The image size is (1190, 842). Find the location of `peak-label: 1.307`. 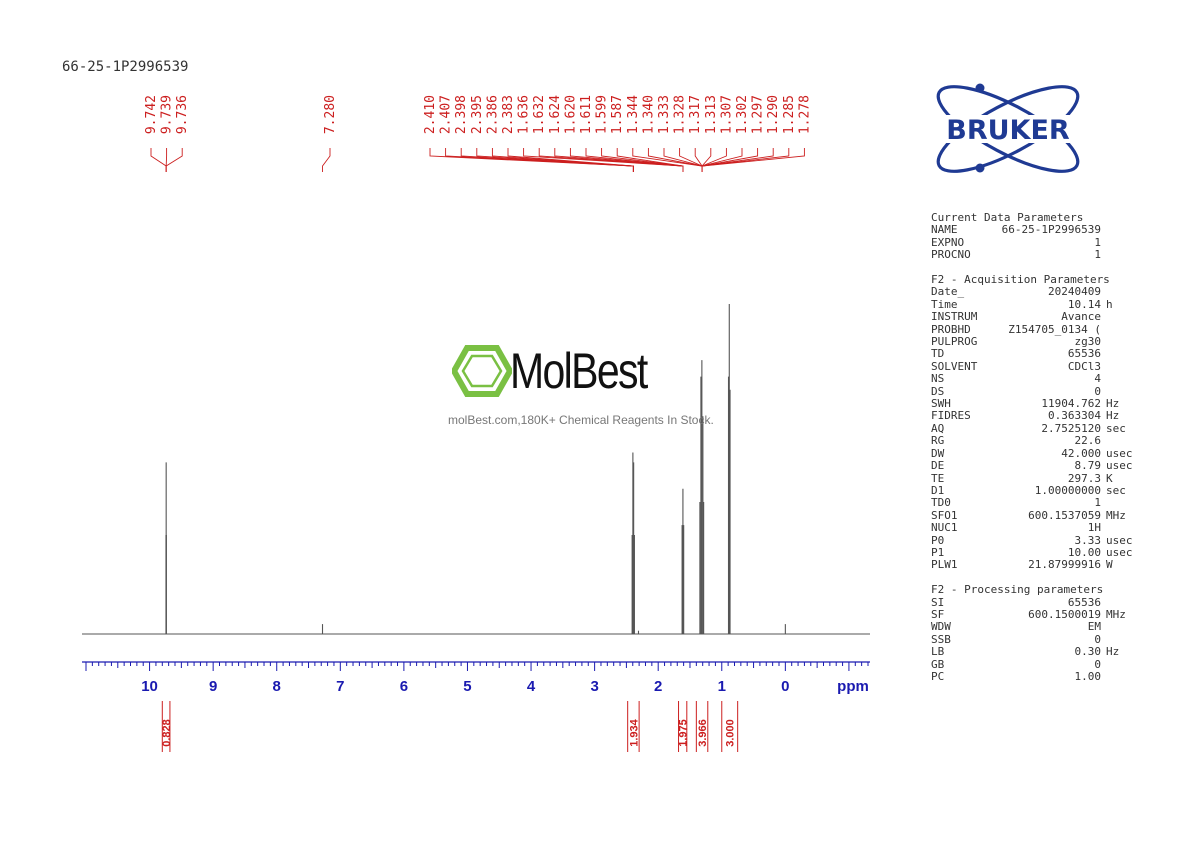

peak-label: 1.307 is located at coordinates (726, 114).